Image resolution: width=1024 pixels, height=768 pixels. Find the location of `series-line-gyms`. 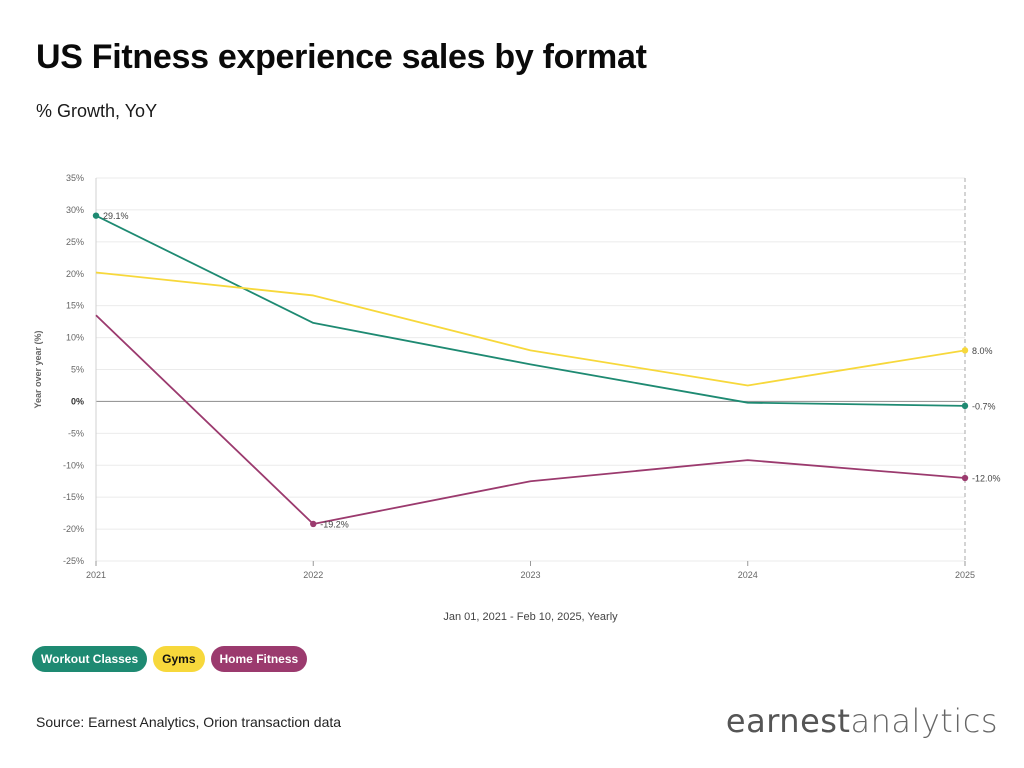

series-line-gyms is located at coordinates (530, 329).